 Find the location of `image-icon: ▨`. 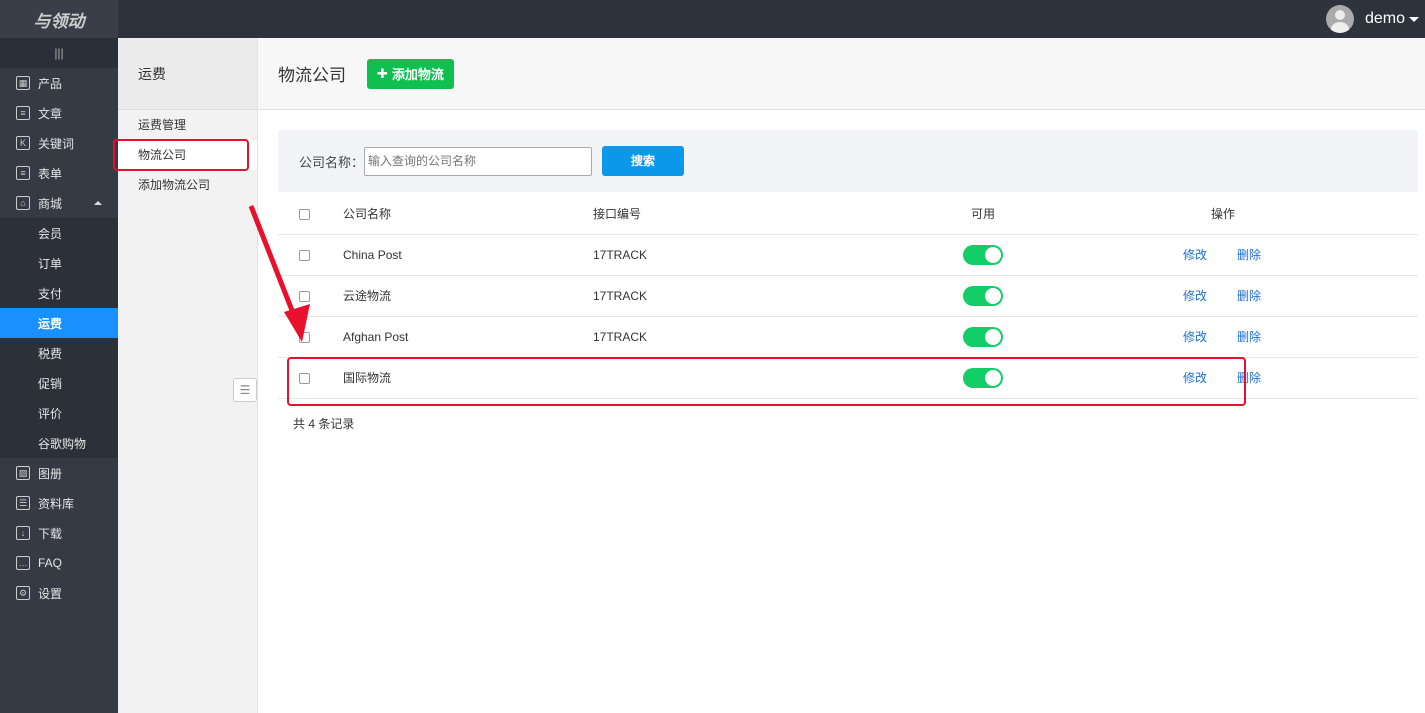

image-icon: ▨ is located at coordinates (23, 473).